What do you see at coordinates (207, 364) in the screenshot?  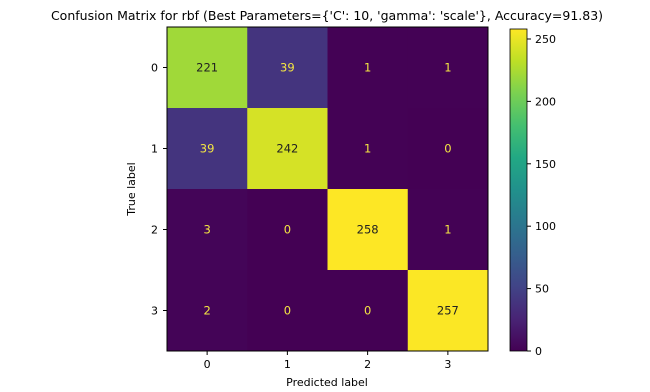 I see `x-tick-label: 0` at bounding box center [207, 364].